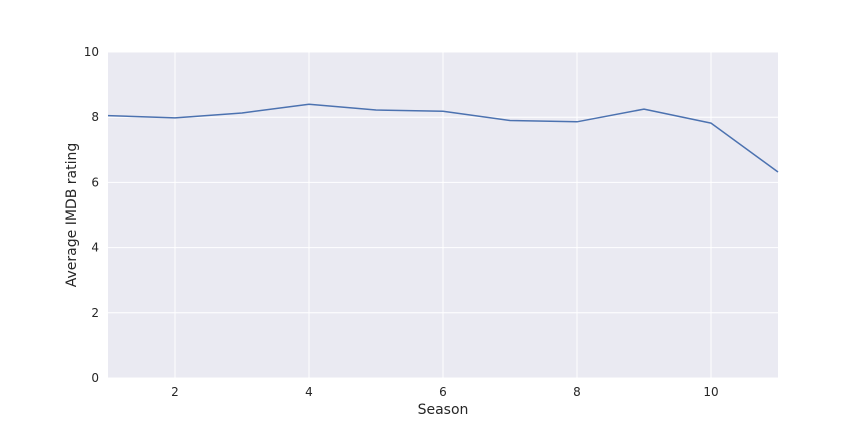 This screenshot has height=436, width=864. Describe the element at coordinates (443, 410) in the screenshot. I see `x-axis-label: Season` at that location.